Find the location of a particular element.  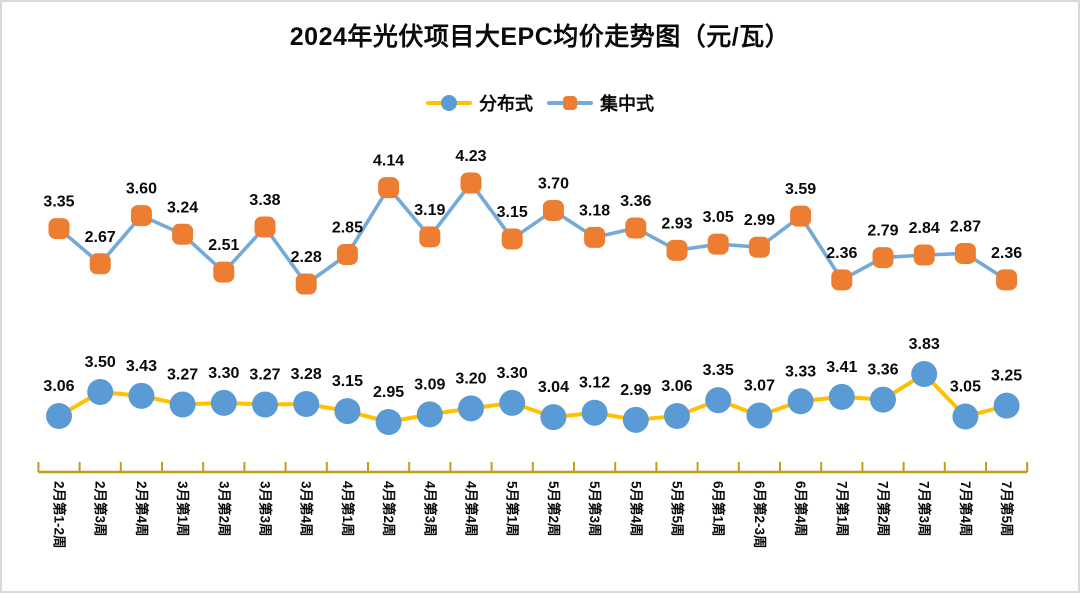

data-label-centralized: 3.24 is located at coordinates (182, 207).